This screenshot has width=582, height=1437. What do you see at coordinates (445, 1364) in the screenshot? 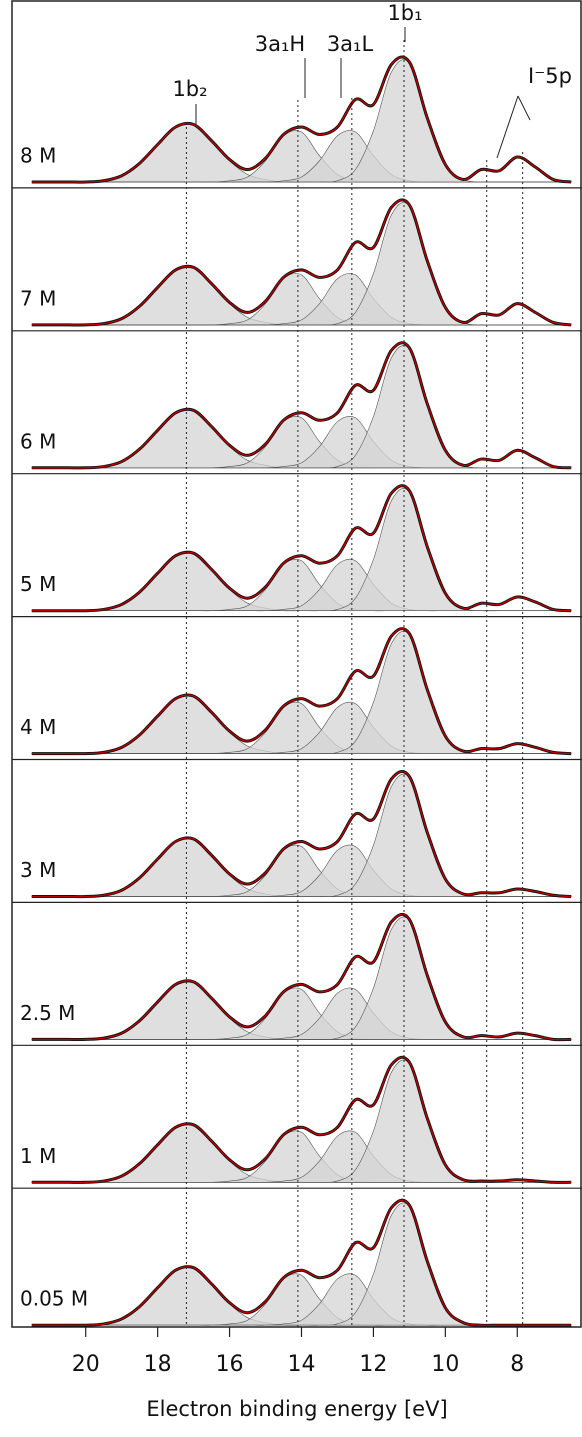
I see `x-tick-label: 10` at bounding box center [445, 1364].